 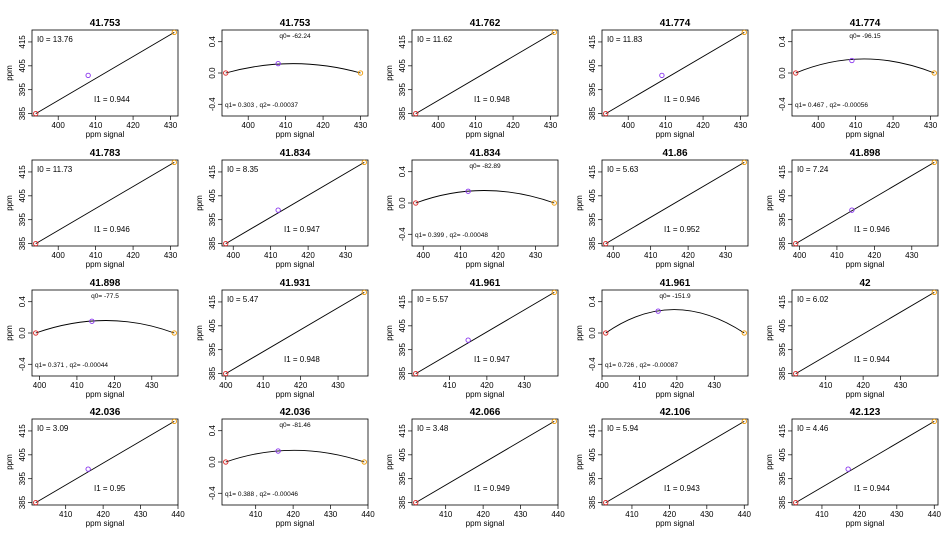 I want to click on q0-label: q0= -77.5, so click(x=105, y=296).